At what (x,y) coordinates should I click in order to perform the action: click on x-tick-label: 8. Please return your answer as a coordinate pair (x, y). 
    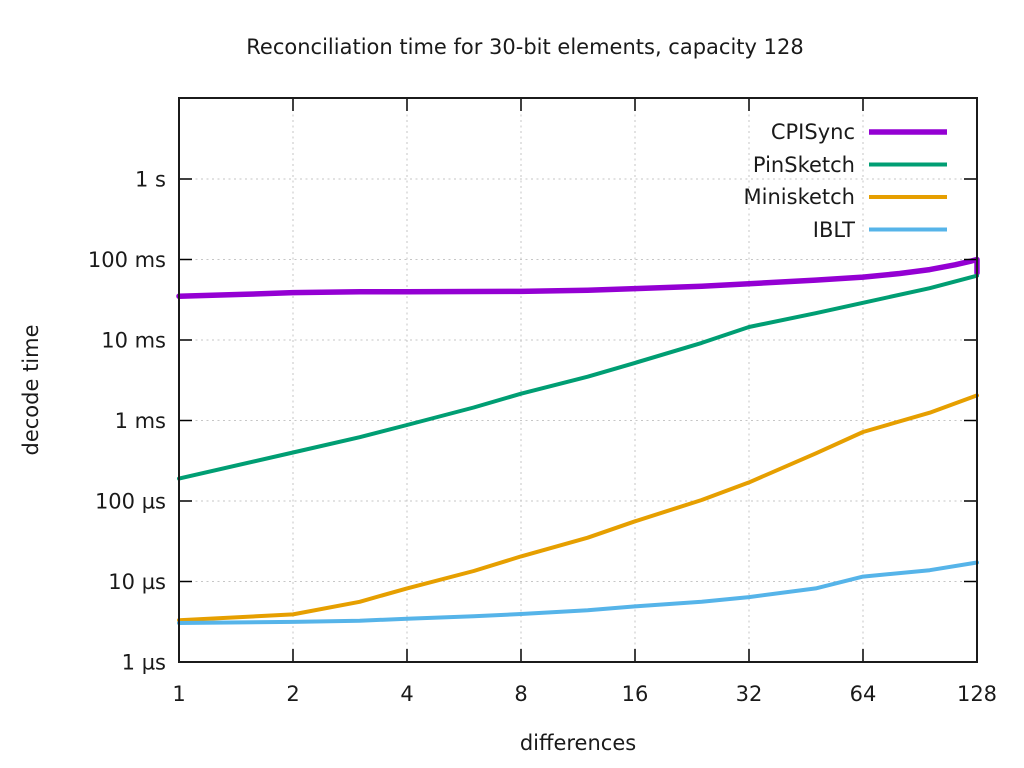
    Looking at the image, I should click on (520, 694).